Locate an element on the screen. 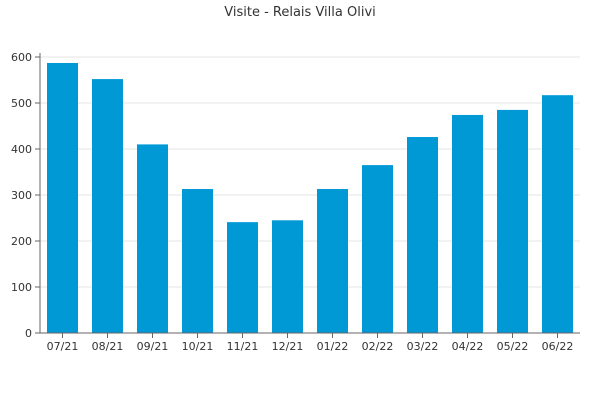 Image resolution: width=600 pixels, height=400 pixels. x-tick-label: 12/21 is located at coordinates (288, 346).